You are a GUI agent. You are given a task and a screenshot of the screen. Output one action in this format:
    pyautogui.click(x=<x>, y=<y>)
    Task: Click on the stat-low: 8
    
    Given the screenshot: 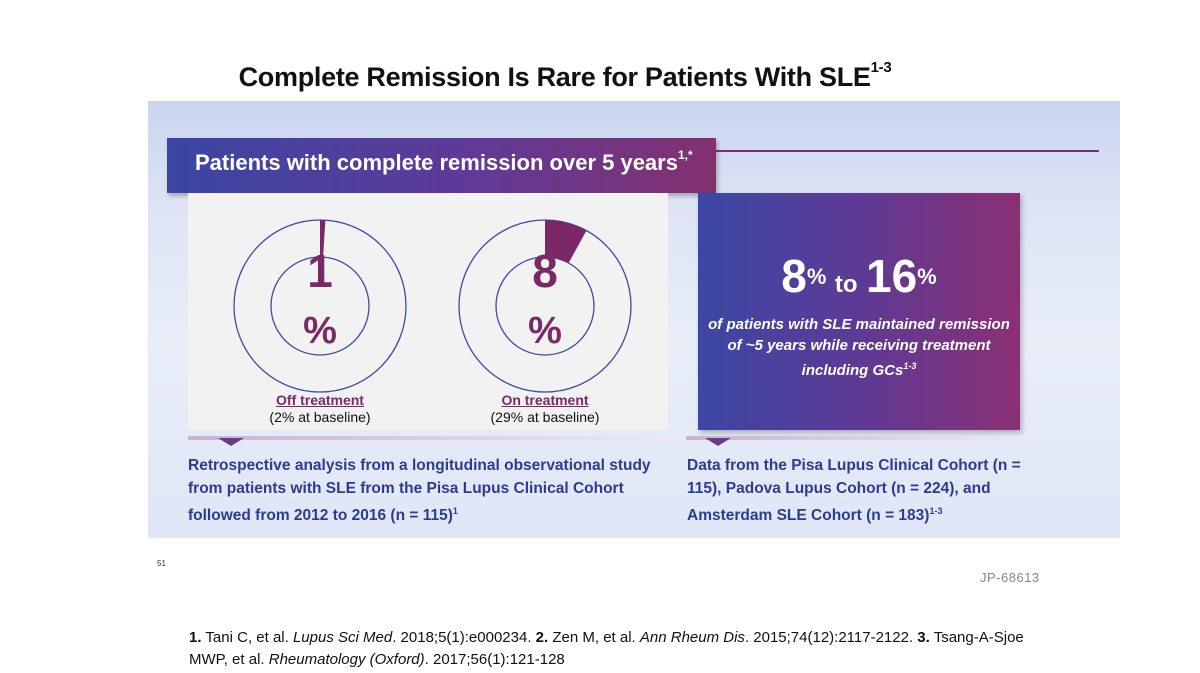 What is the action you would take?
    pyautogui.click(x=794, y=276)
    